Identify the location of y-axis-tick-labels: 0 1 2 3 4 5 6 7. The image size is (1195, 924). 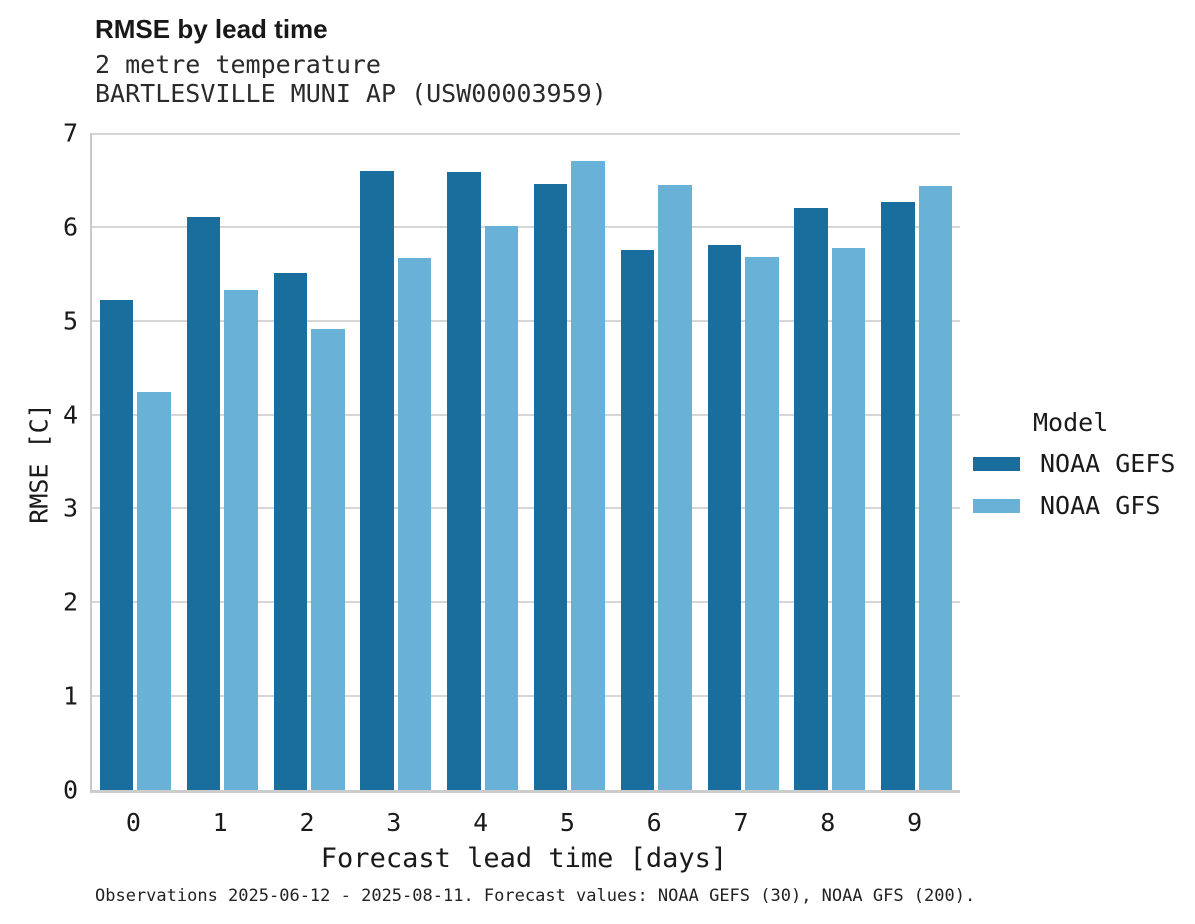
(39, 462).